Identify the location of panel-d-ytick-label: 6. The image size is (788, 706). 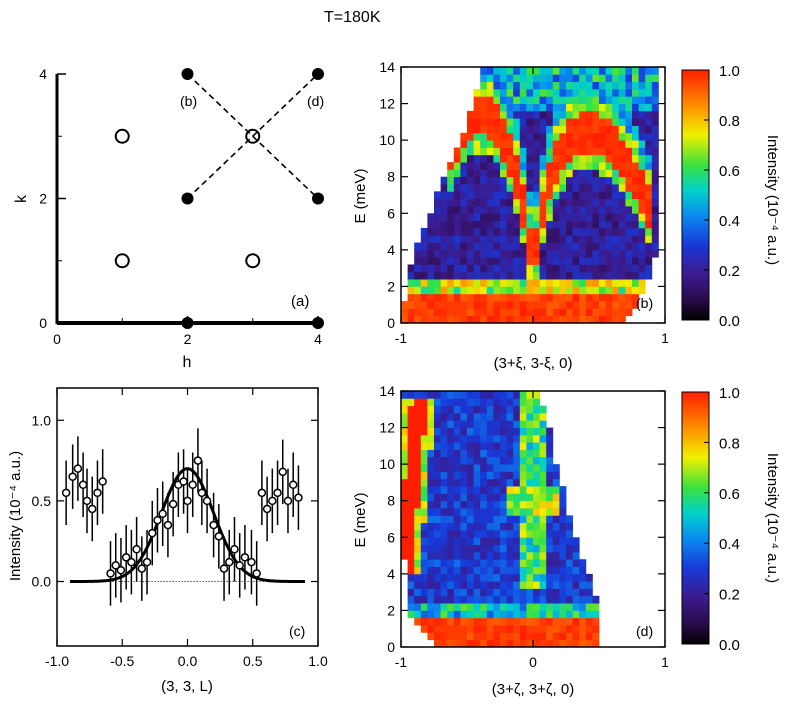
(391, 537).